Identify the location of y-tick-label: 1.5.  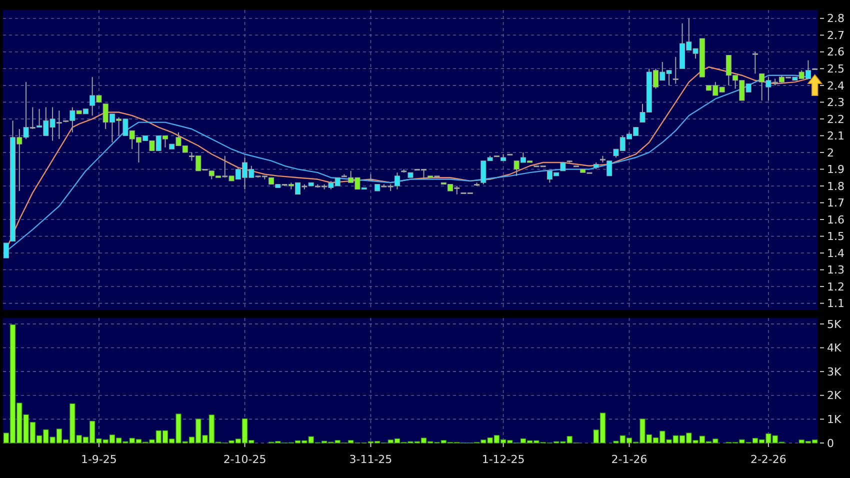
(835, 237).